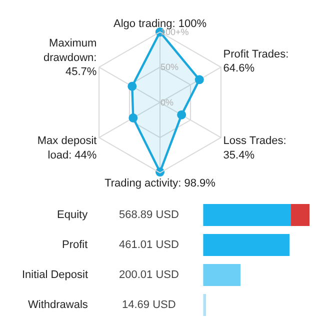 This screenshot has height=320, width=320. What do you see at coordinates (169, 67) in the screenshot?
I see `y-tick-label: 50%` at bounding box center [169, 67].